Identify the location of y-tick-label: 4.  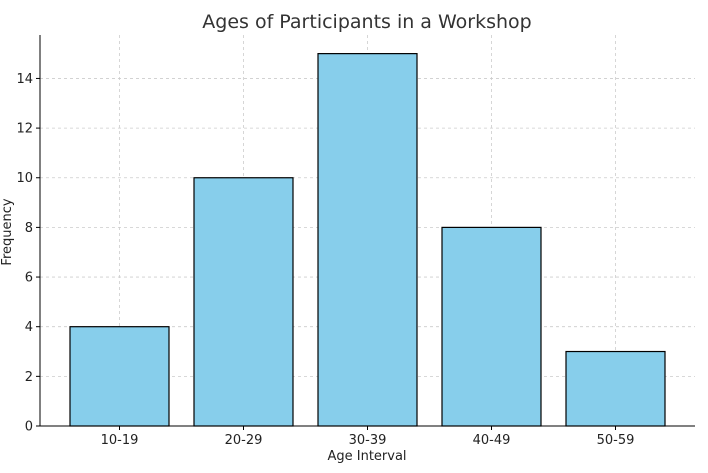
(29, 327).